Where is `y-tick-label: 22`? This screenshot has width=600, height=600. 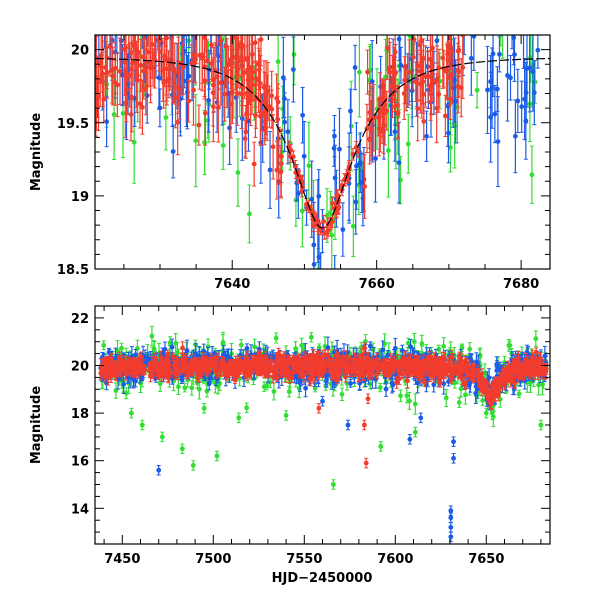
y-tick-label: 22 is located at coordinates (80, 319).